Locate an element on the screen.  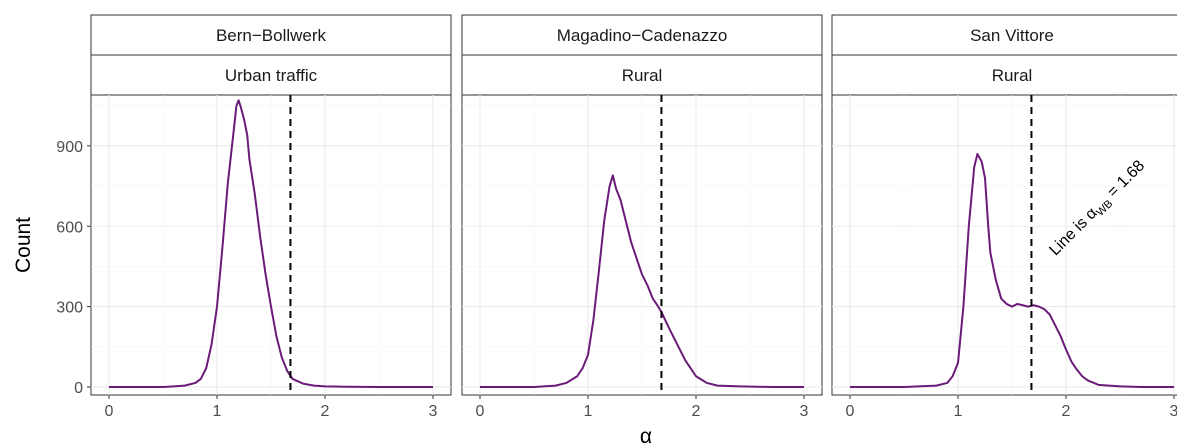
y-tick-label: 600 is located at coordinates (69, 227).